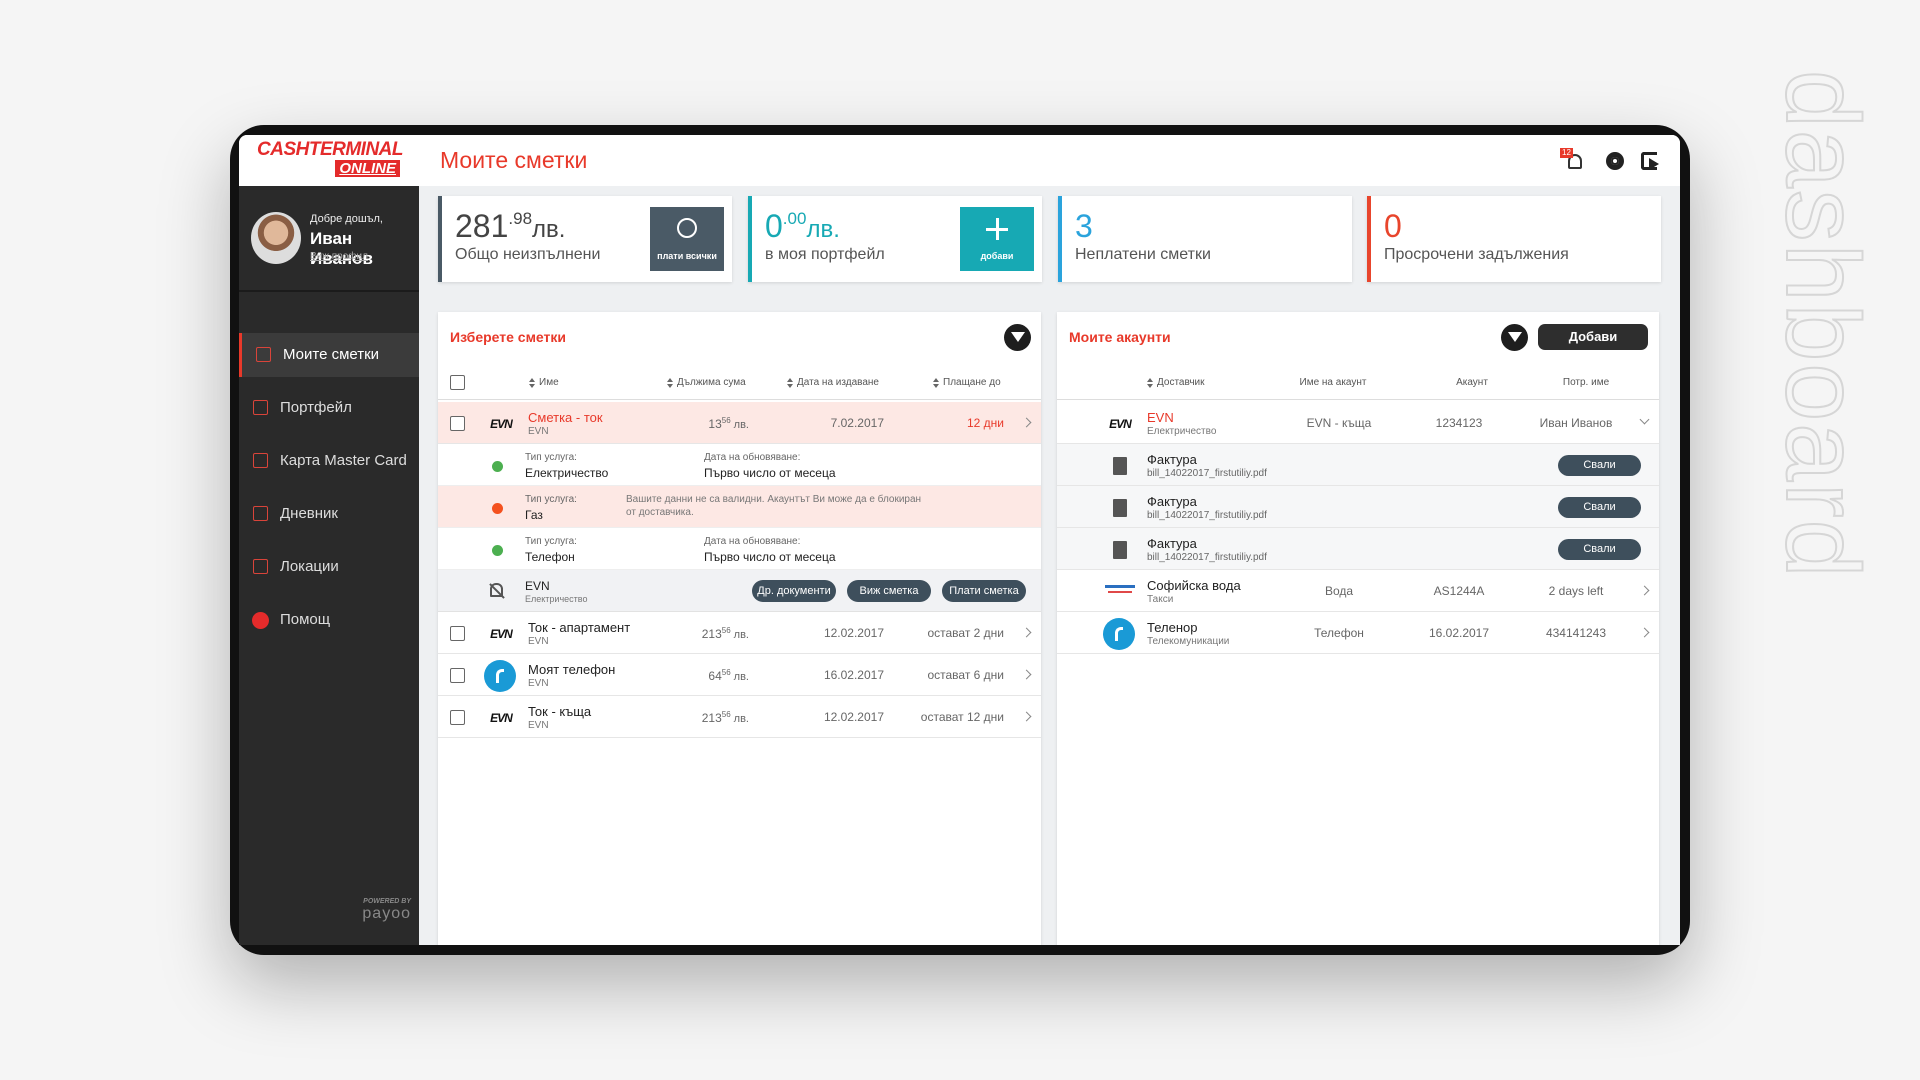 This screenshot has width=1920, height=1080. What do you see at coordinates (1160, 417) in the screenshot?
I see `account-provider: EVN` at bounding box center [1160, 417].